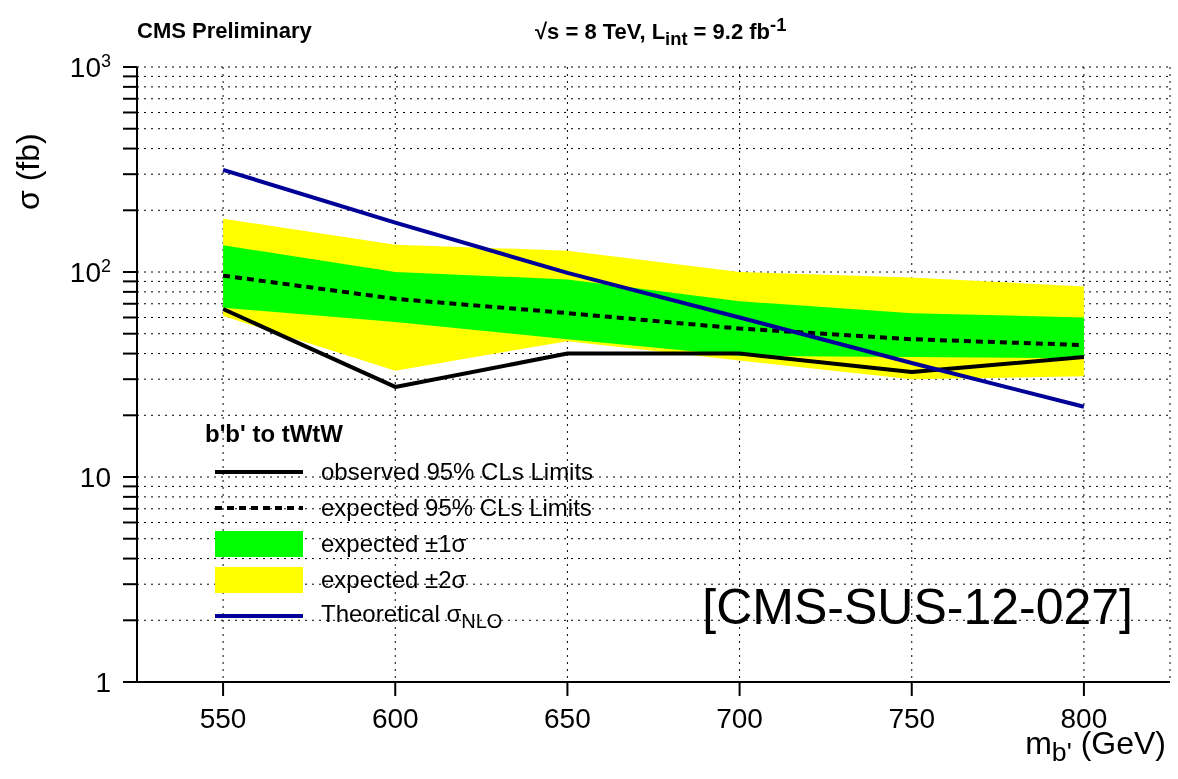  Describe the element at coordinates (28, 171) in the screenshot. I see `y-axis-title: σ (fb)` at that location.